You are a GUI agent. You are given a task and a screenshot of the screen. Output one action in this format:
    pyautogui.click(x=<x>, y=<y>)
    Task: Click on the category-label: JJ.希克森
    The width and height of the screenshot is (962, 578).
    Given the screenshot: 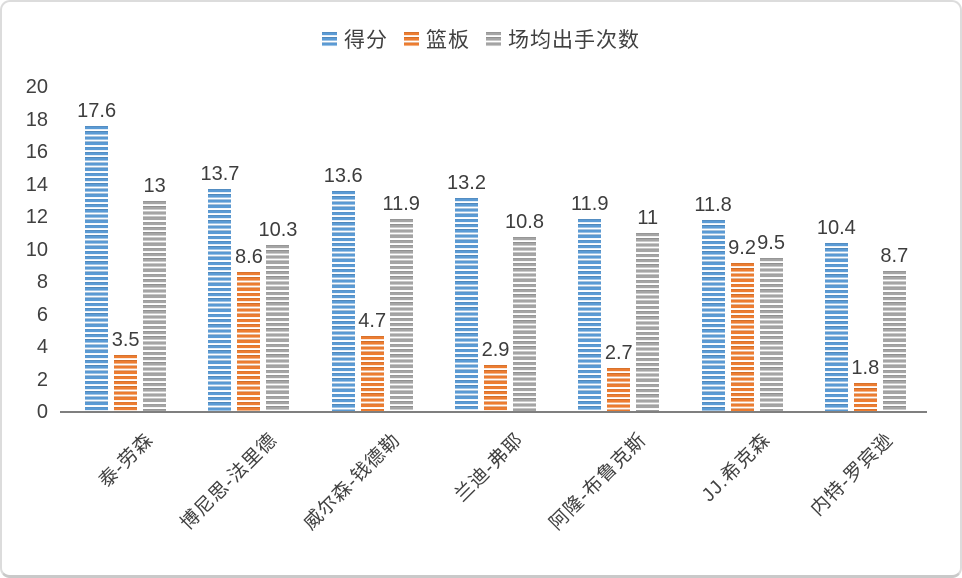 What is the action you would take?
    pyautogui.click(x=736, y=468)
    